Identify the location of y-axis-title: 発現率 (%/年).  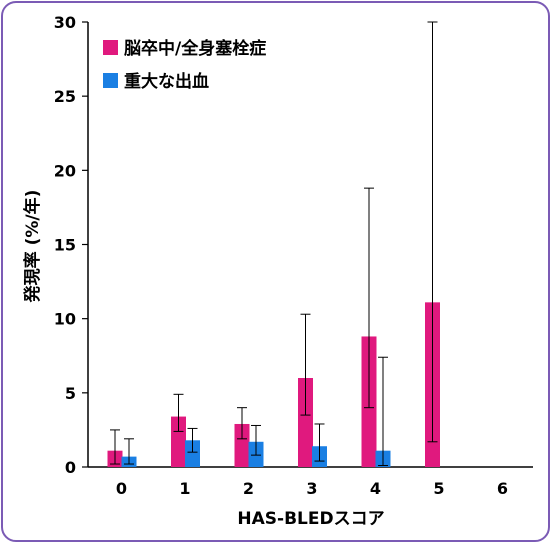
(32, 247).